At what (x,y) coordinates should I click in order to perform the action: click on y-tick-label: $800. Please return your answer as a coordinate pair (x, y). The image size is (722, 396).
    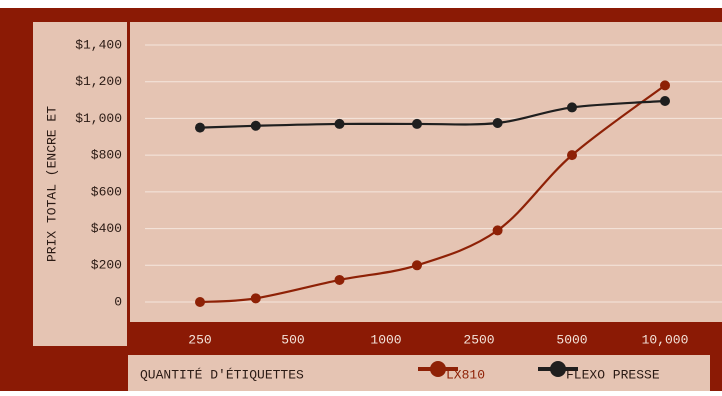
    Looking at the image, I should click on (106, 155).